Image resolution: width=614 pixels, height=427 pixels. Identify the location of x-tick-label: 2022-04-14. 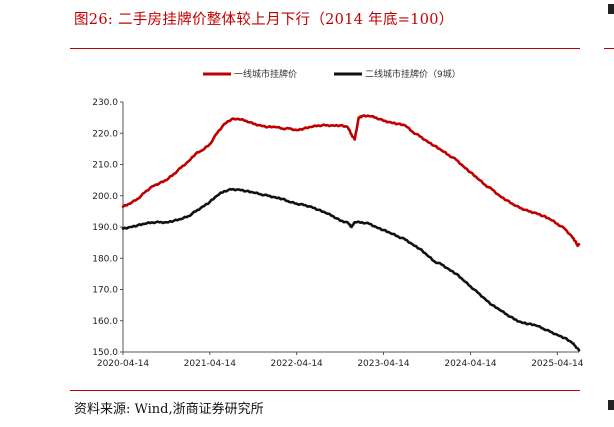
(296, 364).